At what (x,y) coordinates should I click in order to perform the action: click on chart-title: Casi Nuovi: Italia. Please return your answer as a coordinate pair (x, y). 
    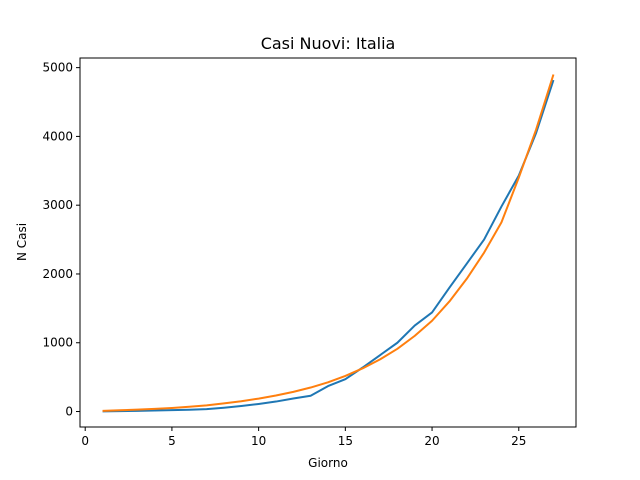
    Looking at the image, I should click on (328, 43).